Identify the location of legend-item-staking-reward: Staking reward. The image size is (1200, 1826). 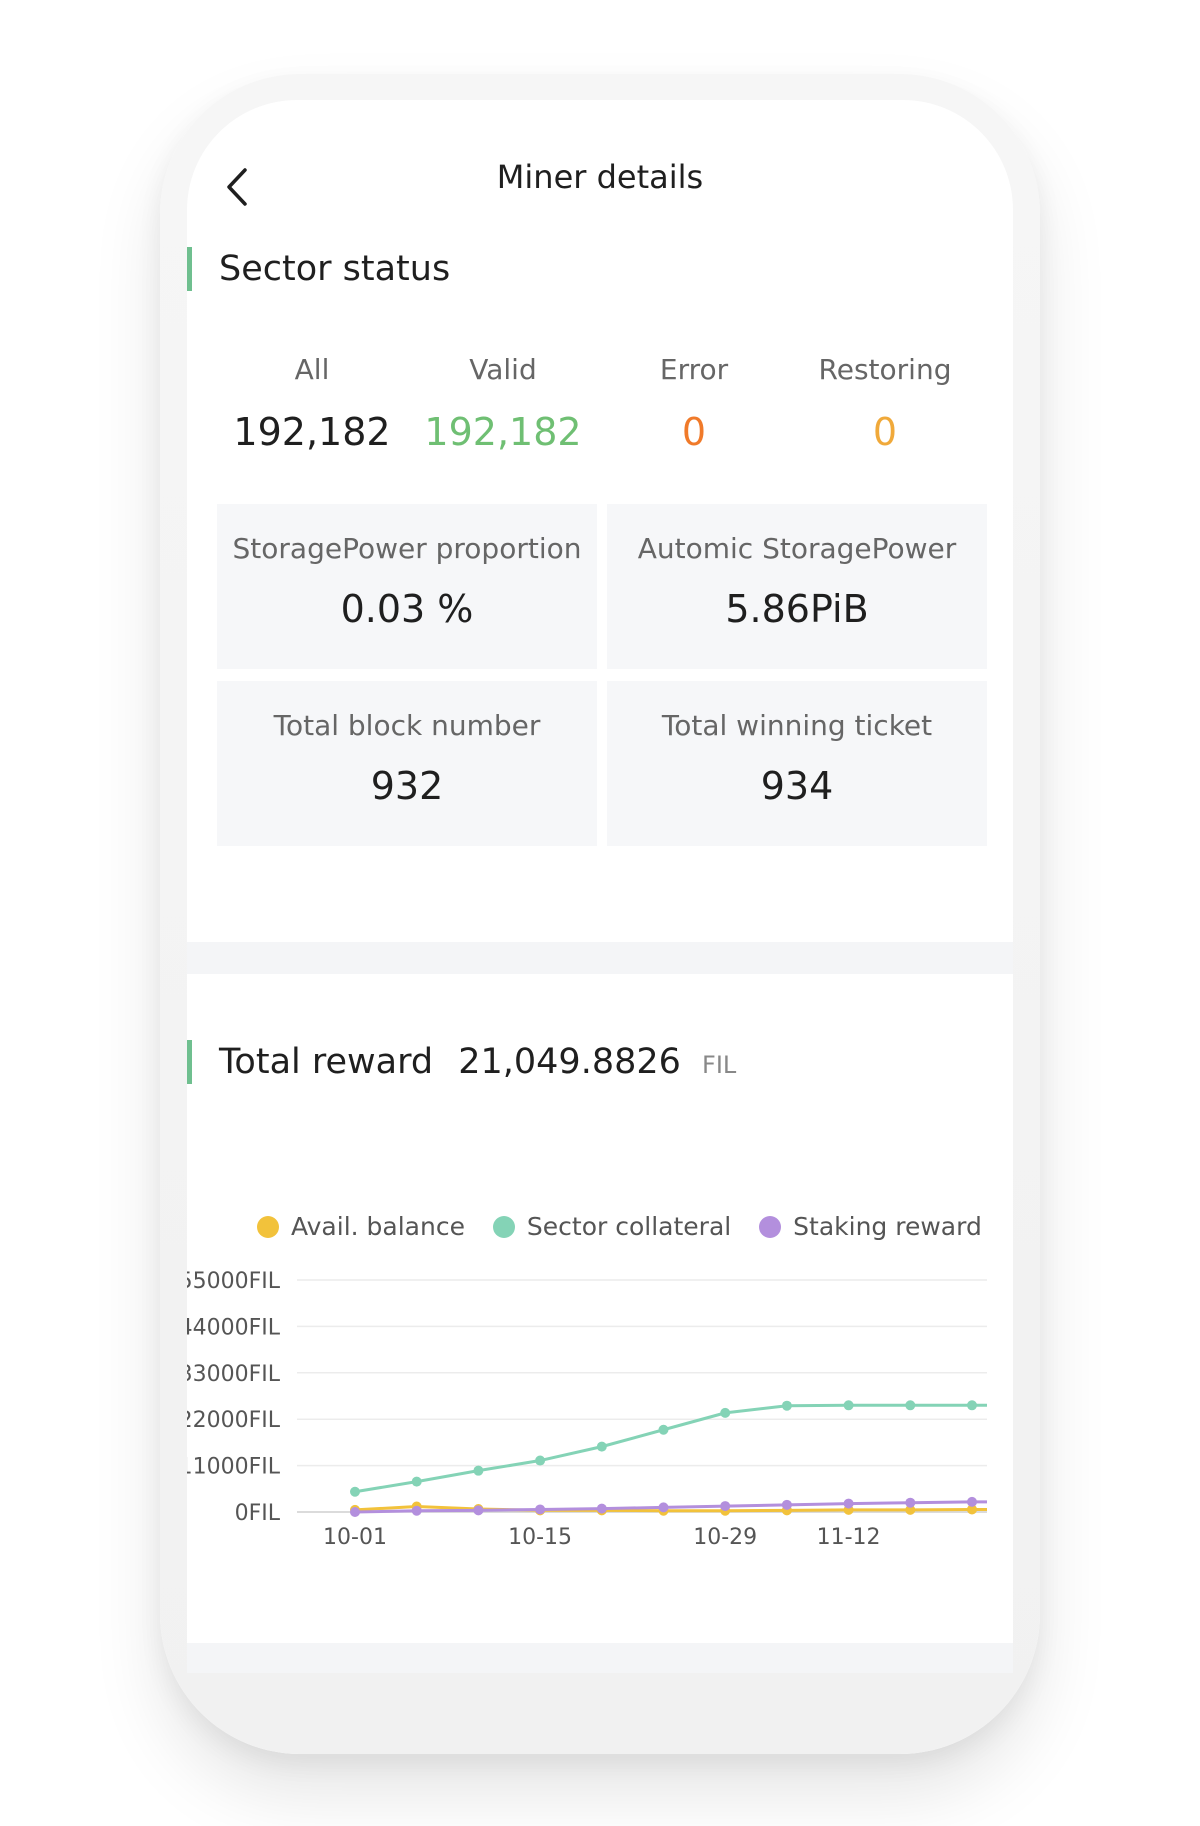
(870, 1226).